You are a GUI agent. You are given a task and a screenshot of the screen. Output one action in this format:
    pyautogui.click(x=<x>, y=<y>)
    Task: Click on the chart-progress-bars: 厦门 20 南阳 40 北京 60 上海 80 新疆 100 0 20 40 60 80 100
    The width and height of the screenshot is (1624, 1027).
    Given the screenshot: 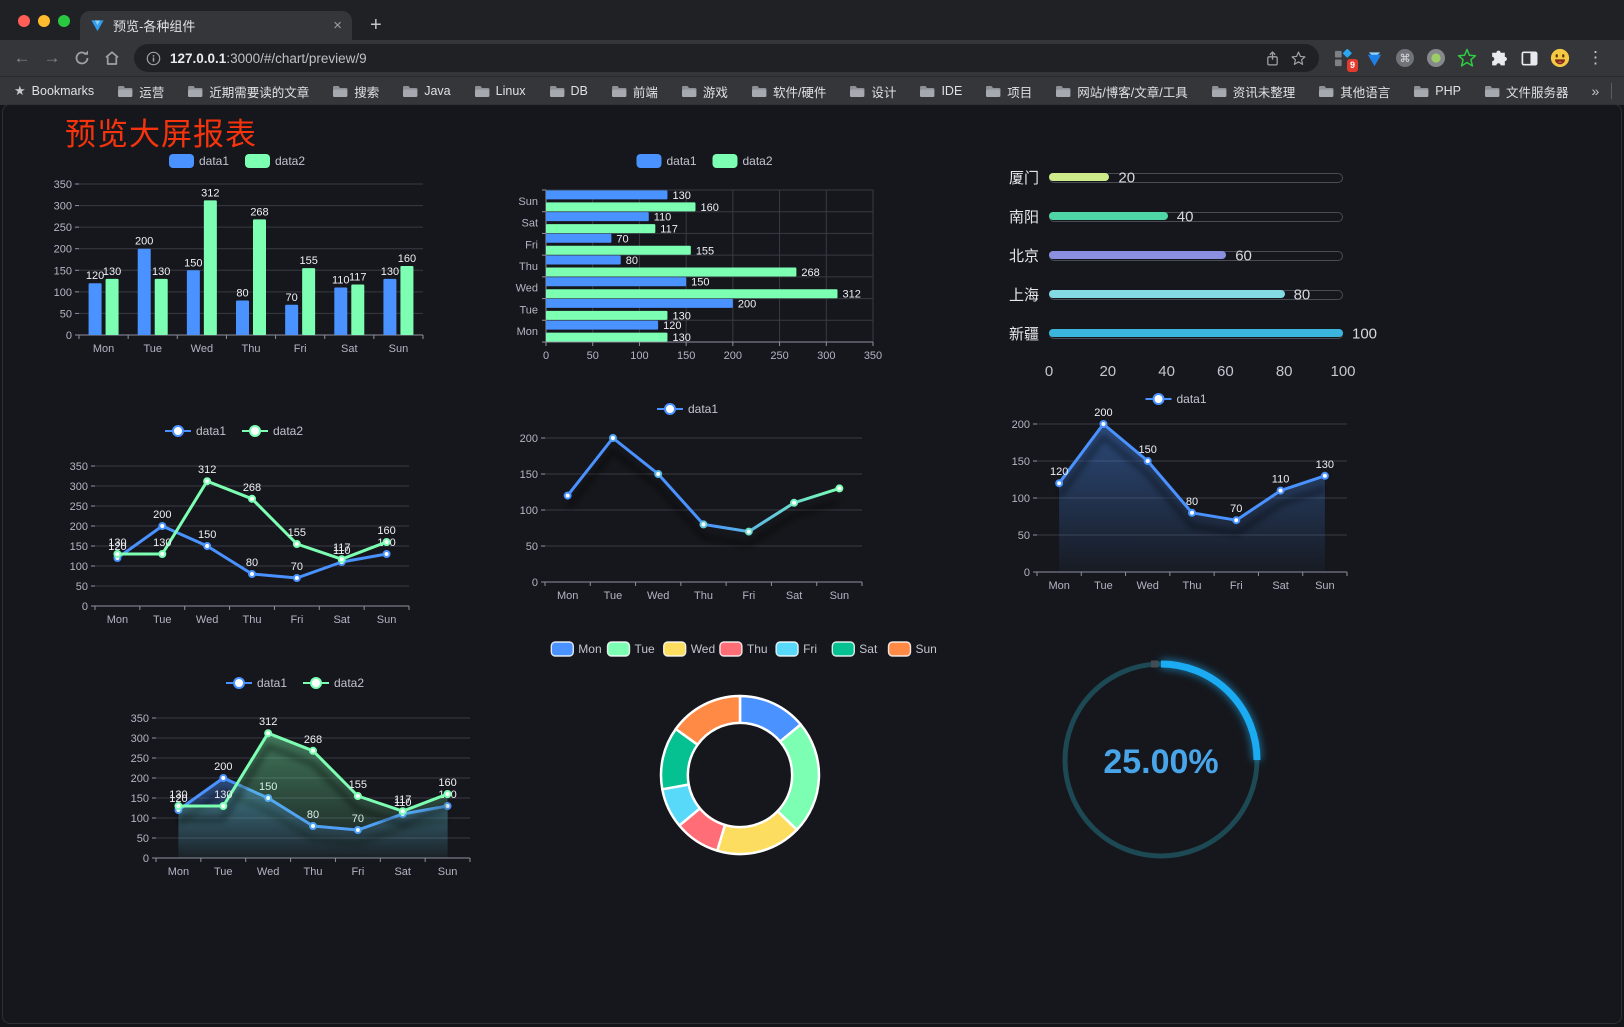 What is the action you would take?
    pyautogui.click(x=1186, y=276)
    